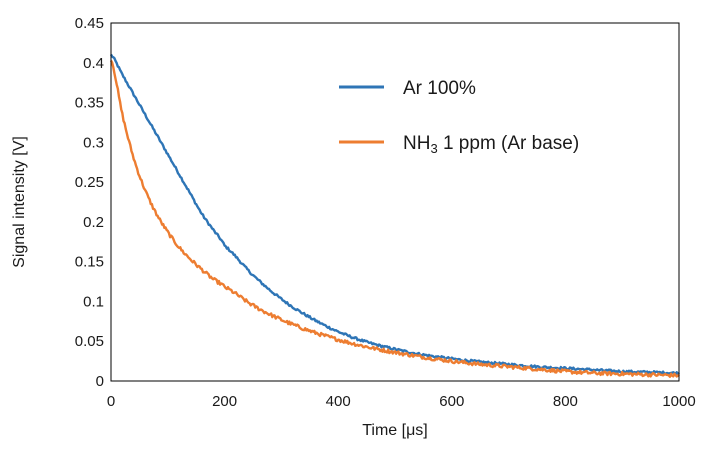  What do you see at coordinates (93, 301) in the screenshot?
I see `y-tick-label: 0.1` at bounding box center [93, 301].